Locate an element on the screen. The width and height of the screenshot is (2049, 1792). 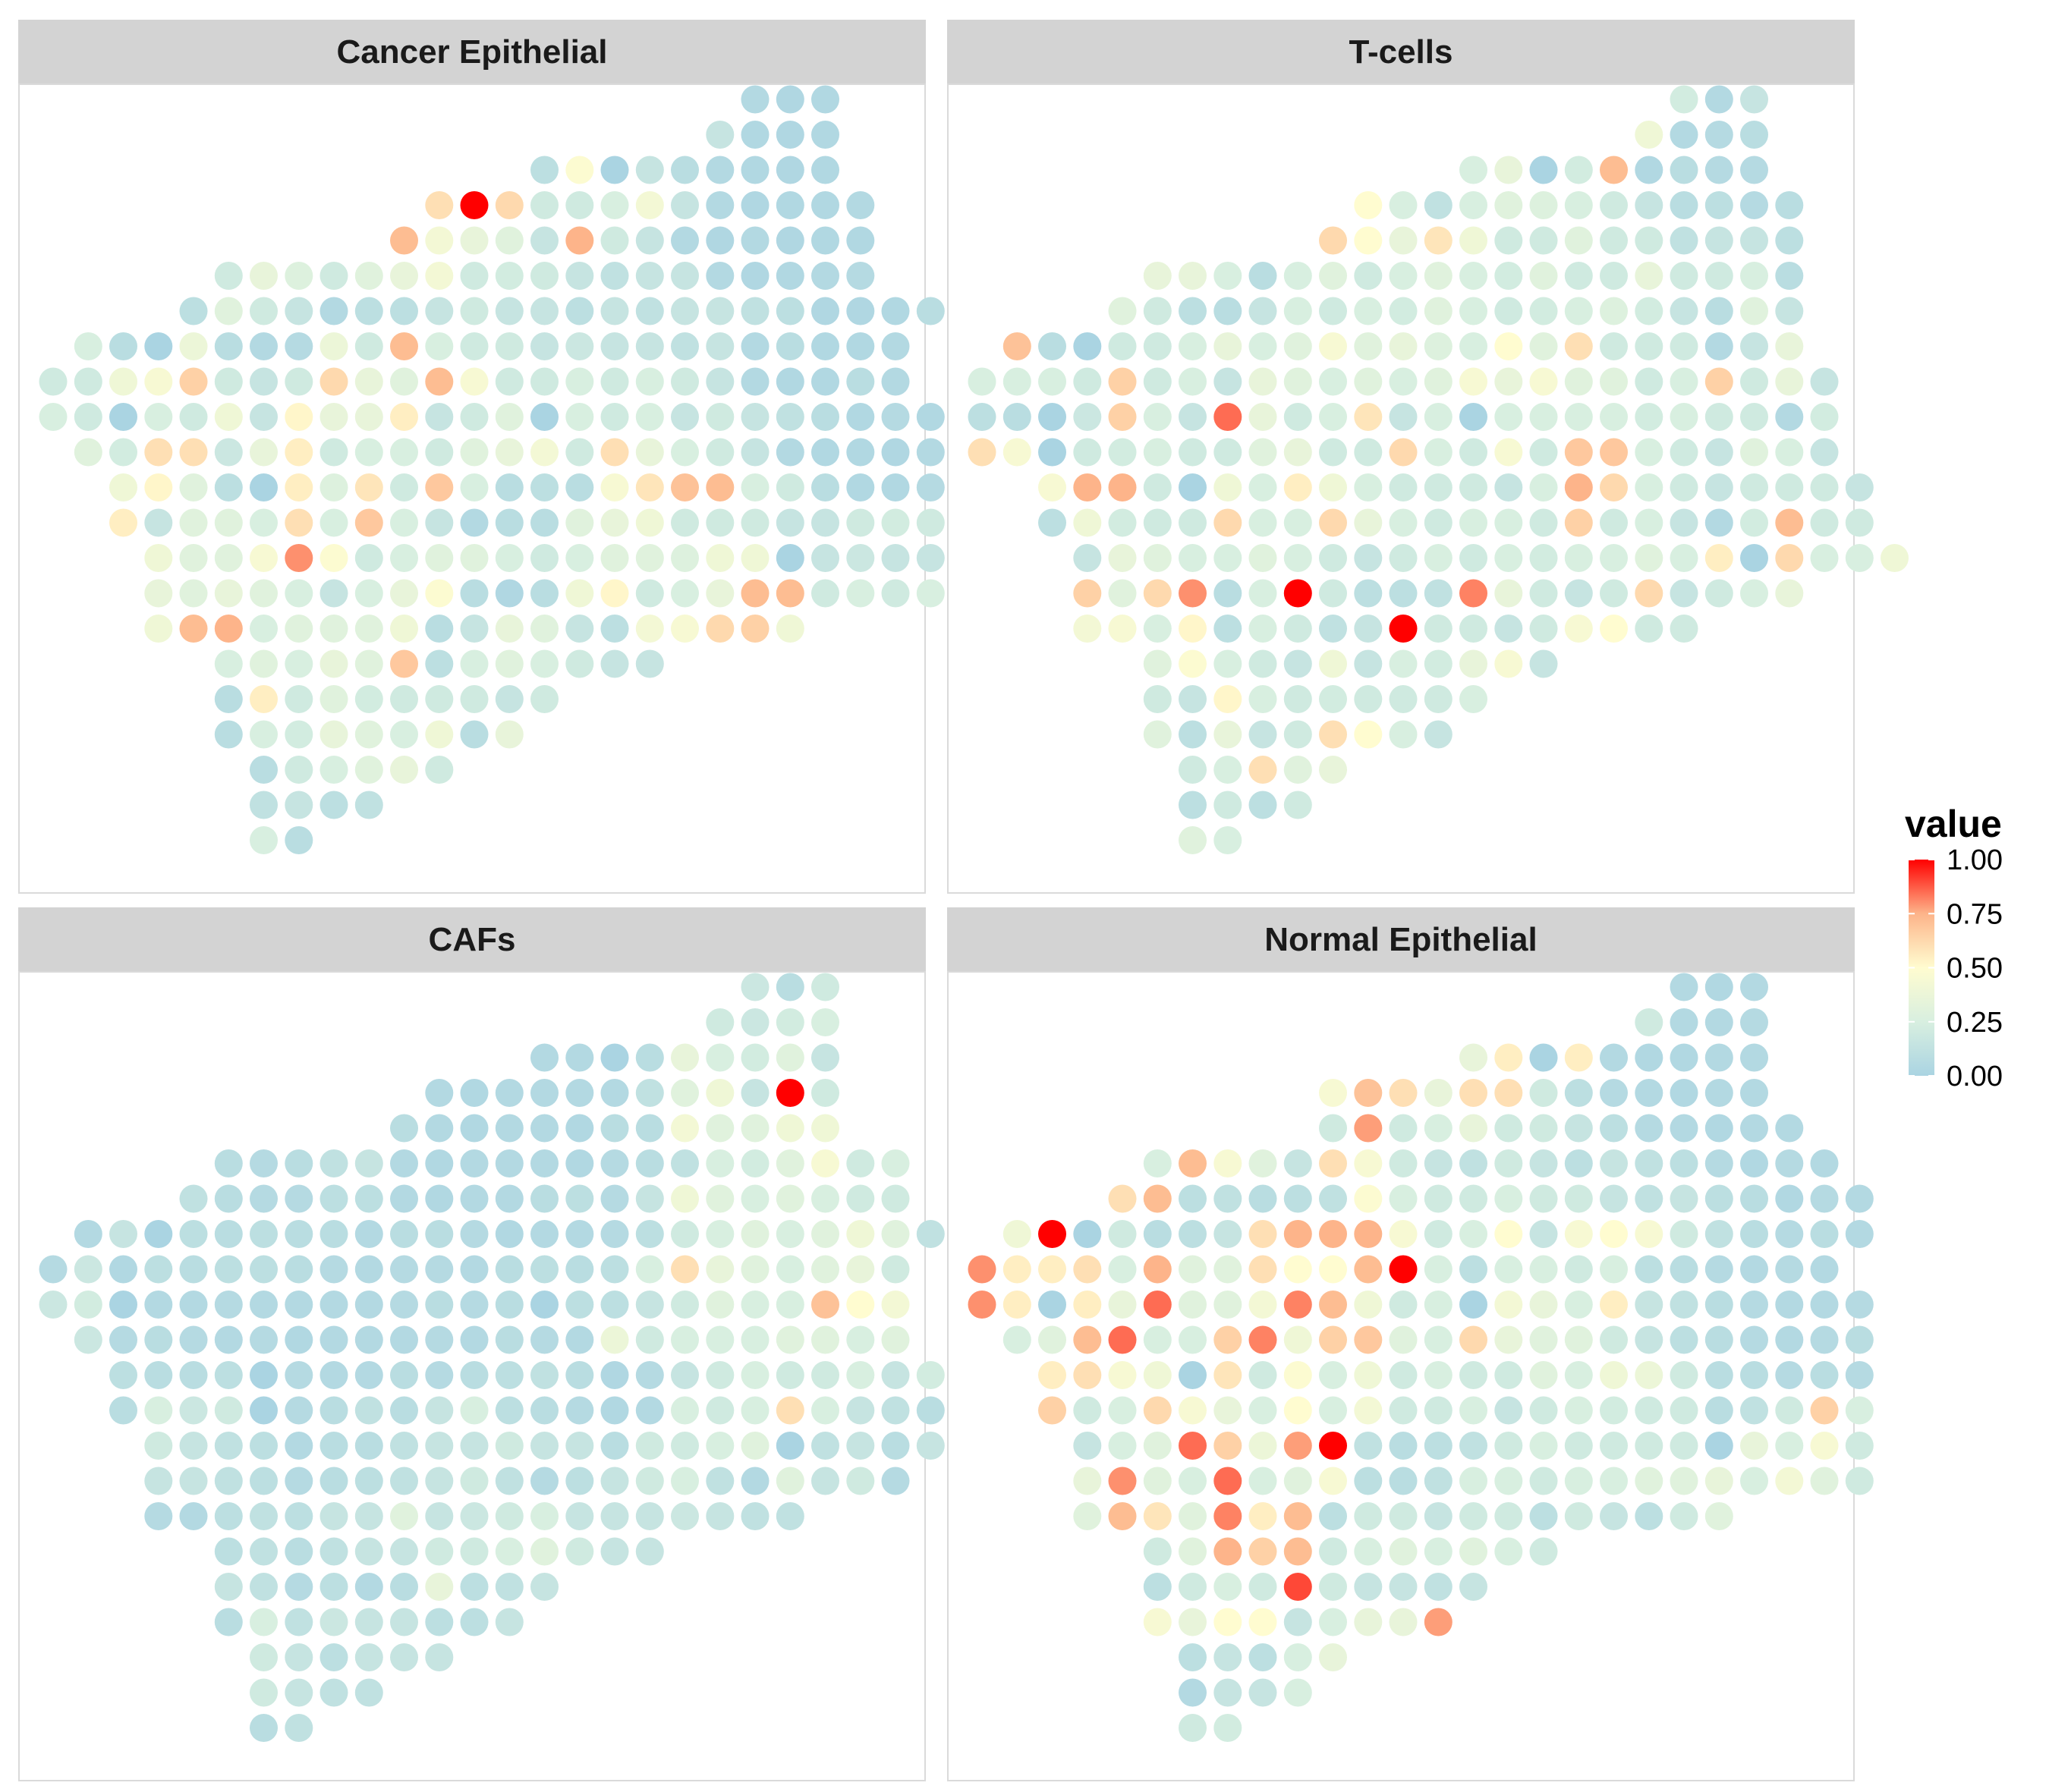
spot-r6-c11 is located at coordinates (1368, 1199).